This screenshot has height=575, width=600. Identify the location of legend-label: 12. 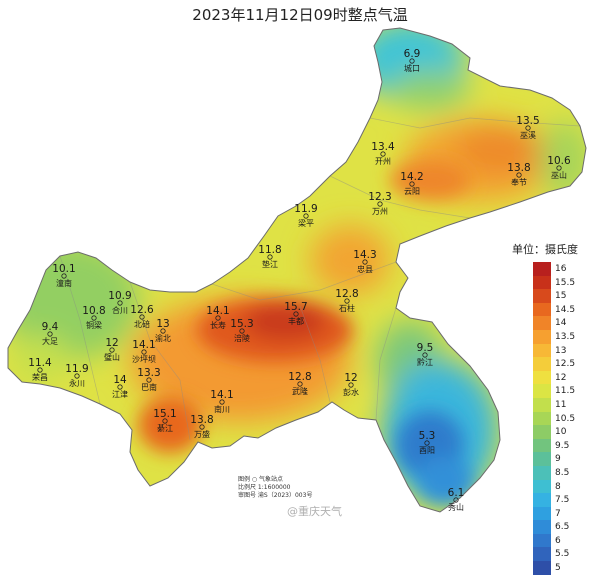
(561, 377).